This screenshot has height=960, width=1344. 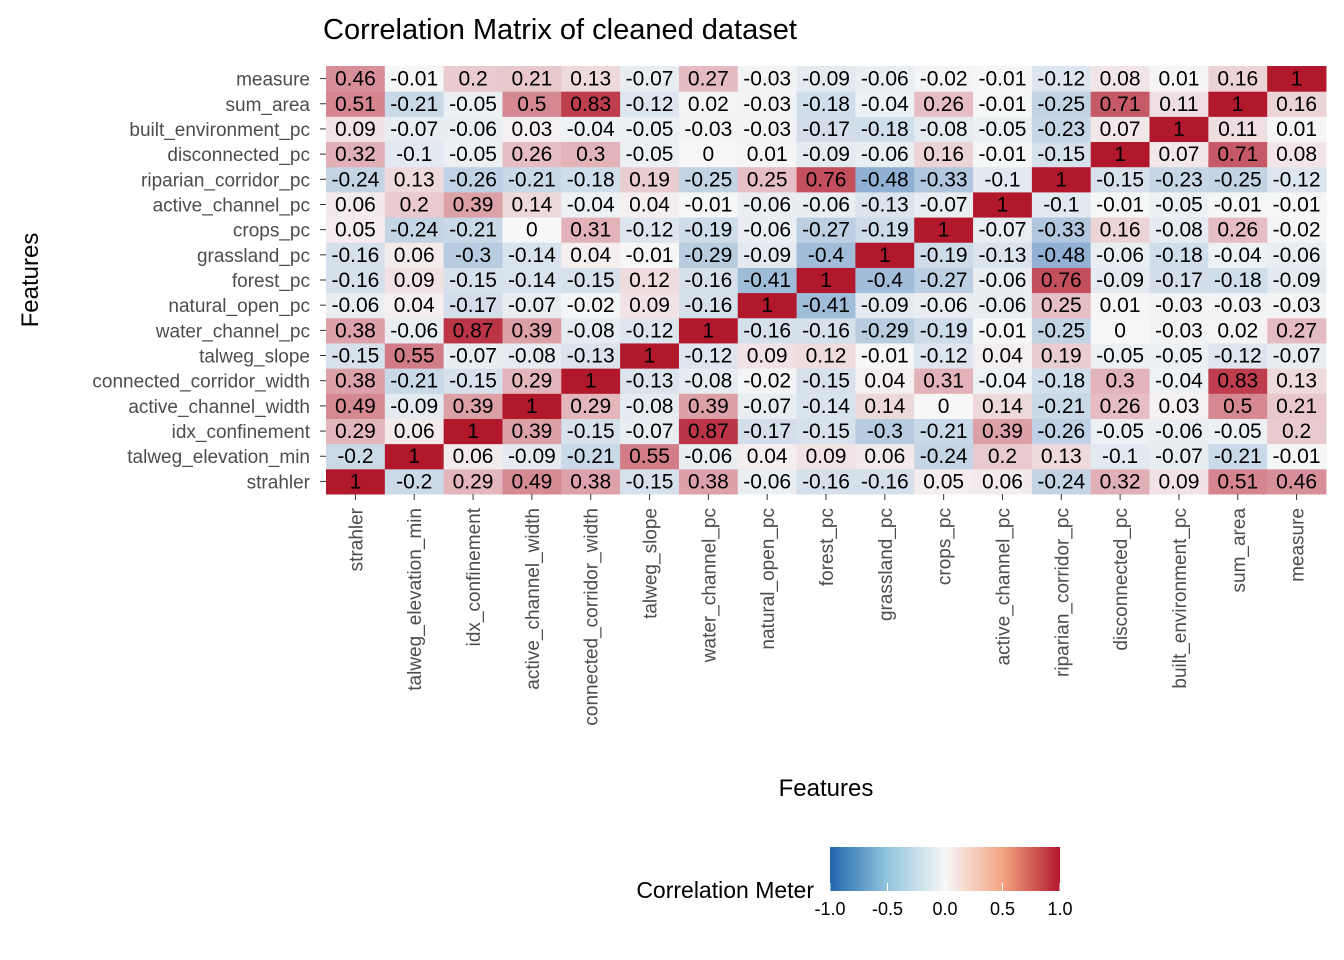 I want to click on cell-value-label: -0.19, so click(x=708, y=230).